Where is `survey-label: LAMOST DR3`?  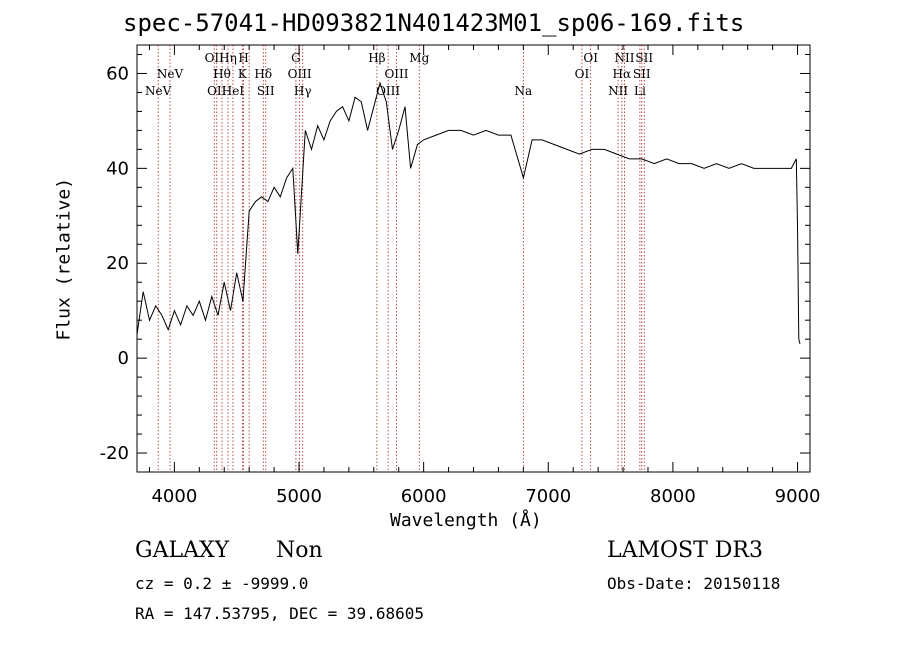
survey-label: LAMOST DR3 is located at coordinates (685, 550).